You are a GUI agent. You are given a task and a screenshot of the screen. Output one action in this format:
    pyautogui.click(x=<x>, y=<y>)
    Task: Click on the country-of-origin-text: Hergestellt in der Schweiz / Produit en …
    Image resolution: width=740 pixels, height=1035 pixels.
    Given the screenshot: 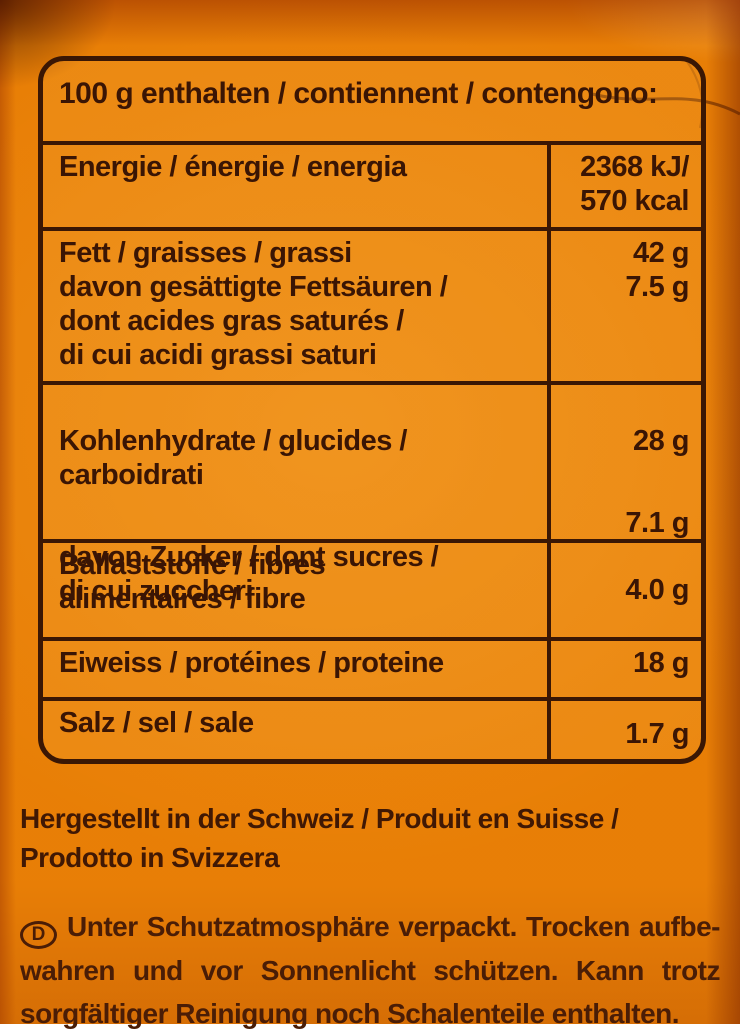 What is the action you would take?
    pyautogui.click(x=319, y=838)
    